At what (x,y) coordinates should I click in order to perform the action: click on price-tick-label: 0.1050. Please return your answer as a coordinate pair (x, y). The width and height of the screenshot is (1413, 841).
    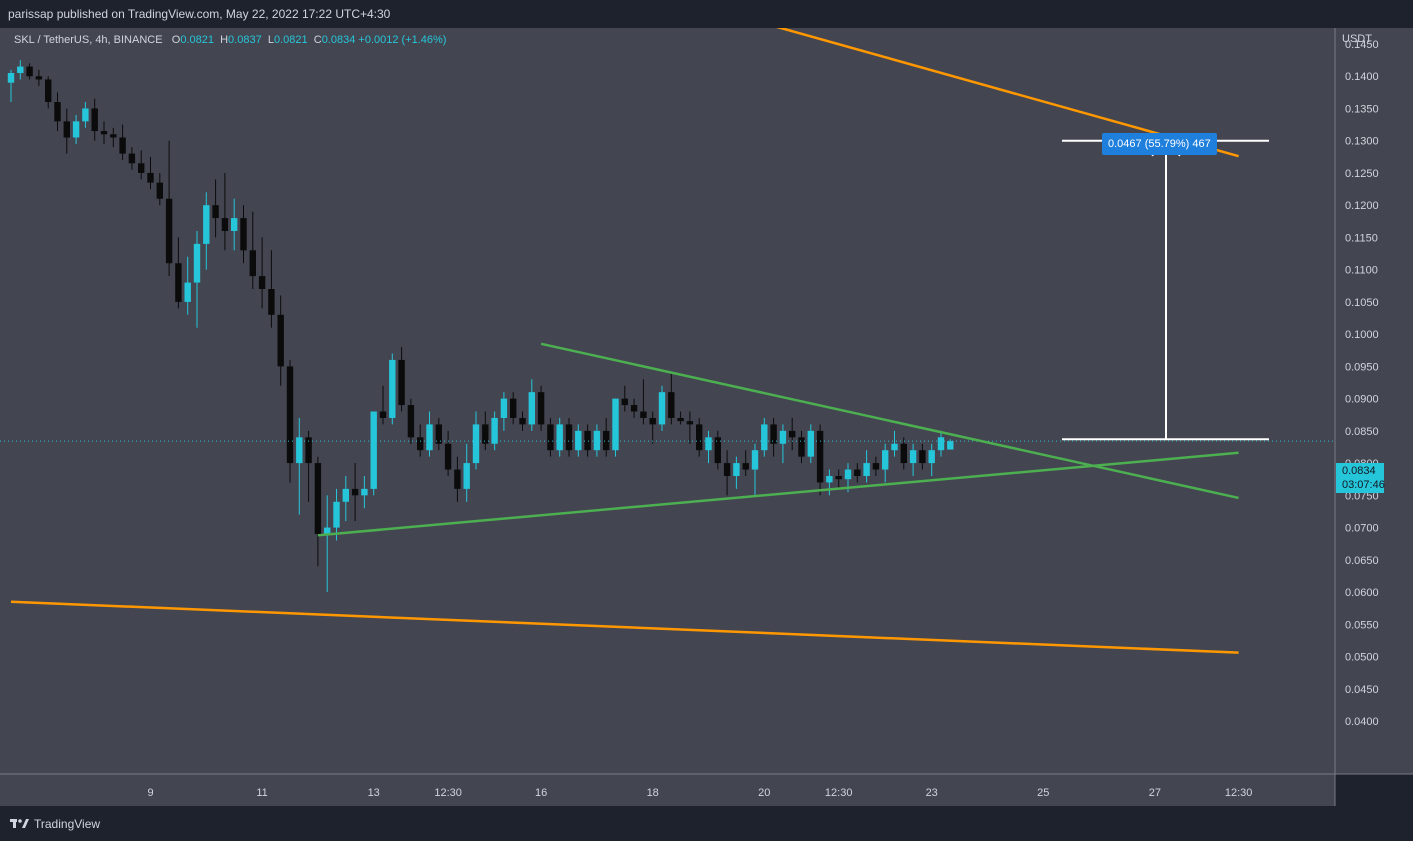
    Looking at the image, I should click on (1362, 303).